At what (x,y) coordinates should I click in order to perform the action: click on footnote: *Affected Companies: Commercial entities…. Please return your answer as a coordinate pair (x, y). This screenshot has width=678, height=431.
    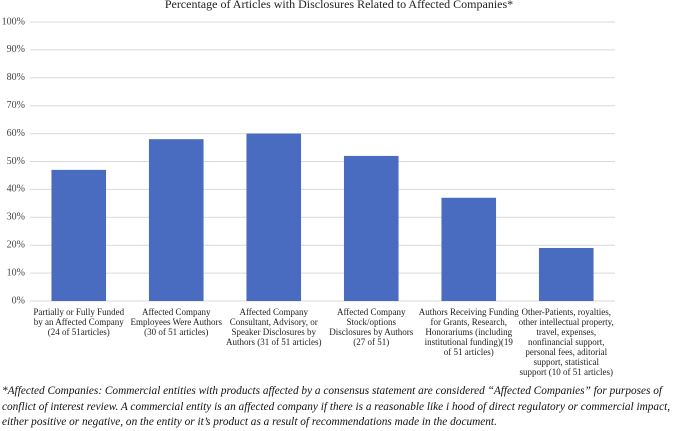
    Looking at the image, I should click on (336, 406).